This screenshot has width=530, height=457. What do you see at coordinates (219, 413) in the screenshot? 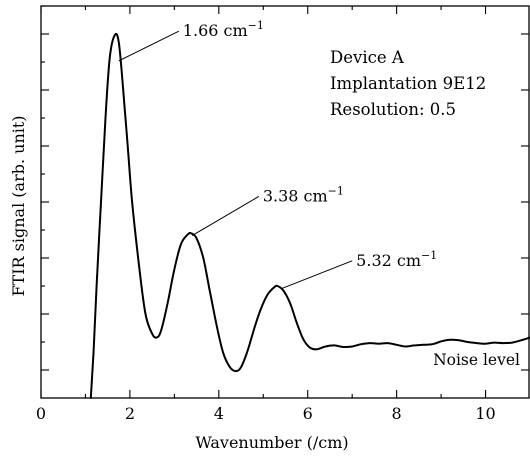
I see `x-tick-label: 4` at bounding box center [219, 413].